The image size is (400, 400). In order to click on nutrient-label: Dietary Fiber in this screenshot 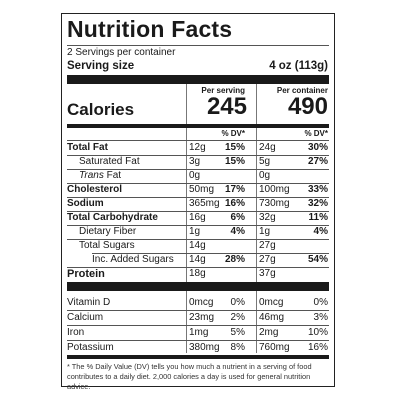, I will do `click(108, 231)`.